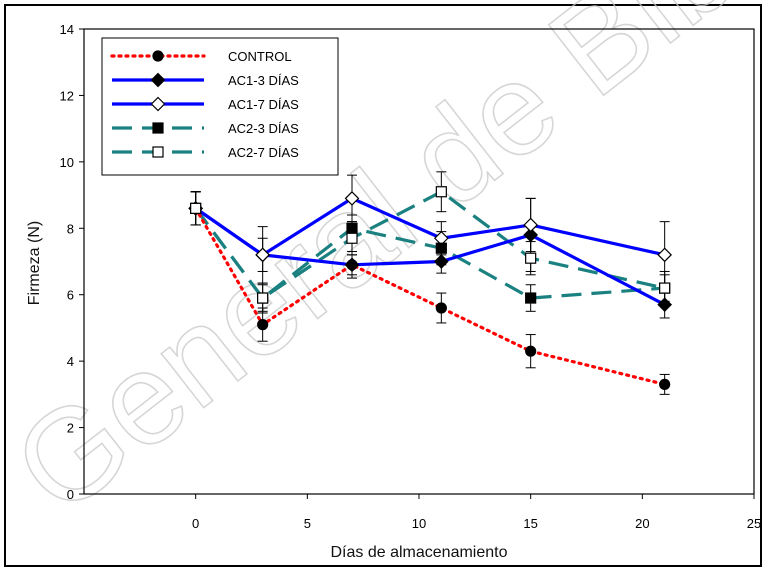  What do you see at coordinates (70, 361) in the screenshot?
I see `y-tick-label: 4` at bounding box center [70, 361].